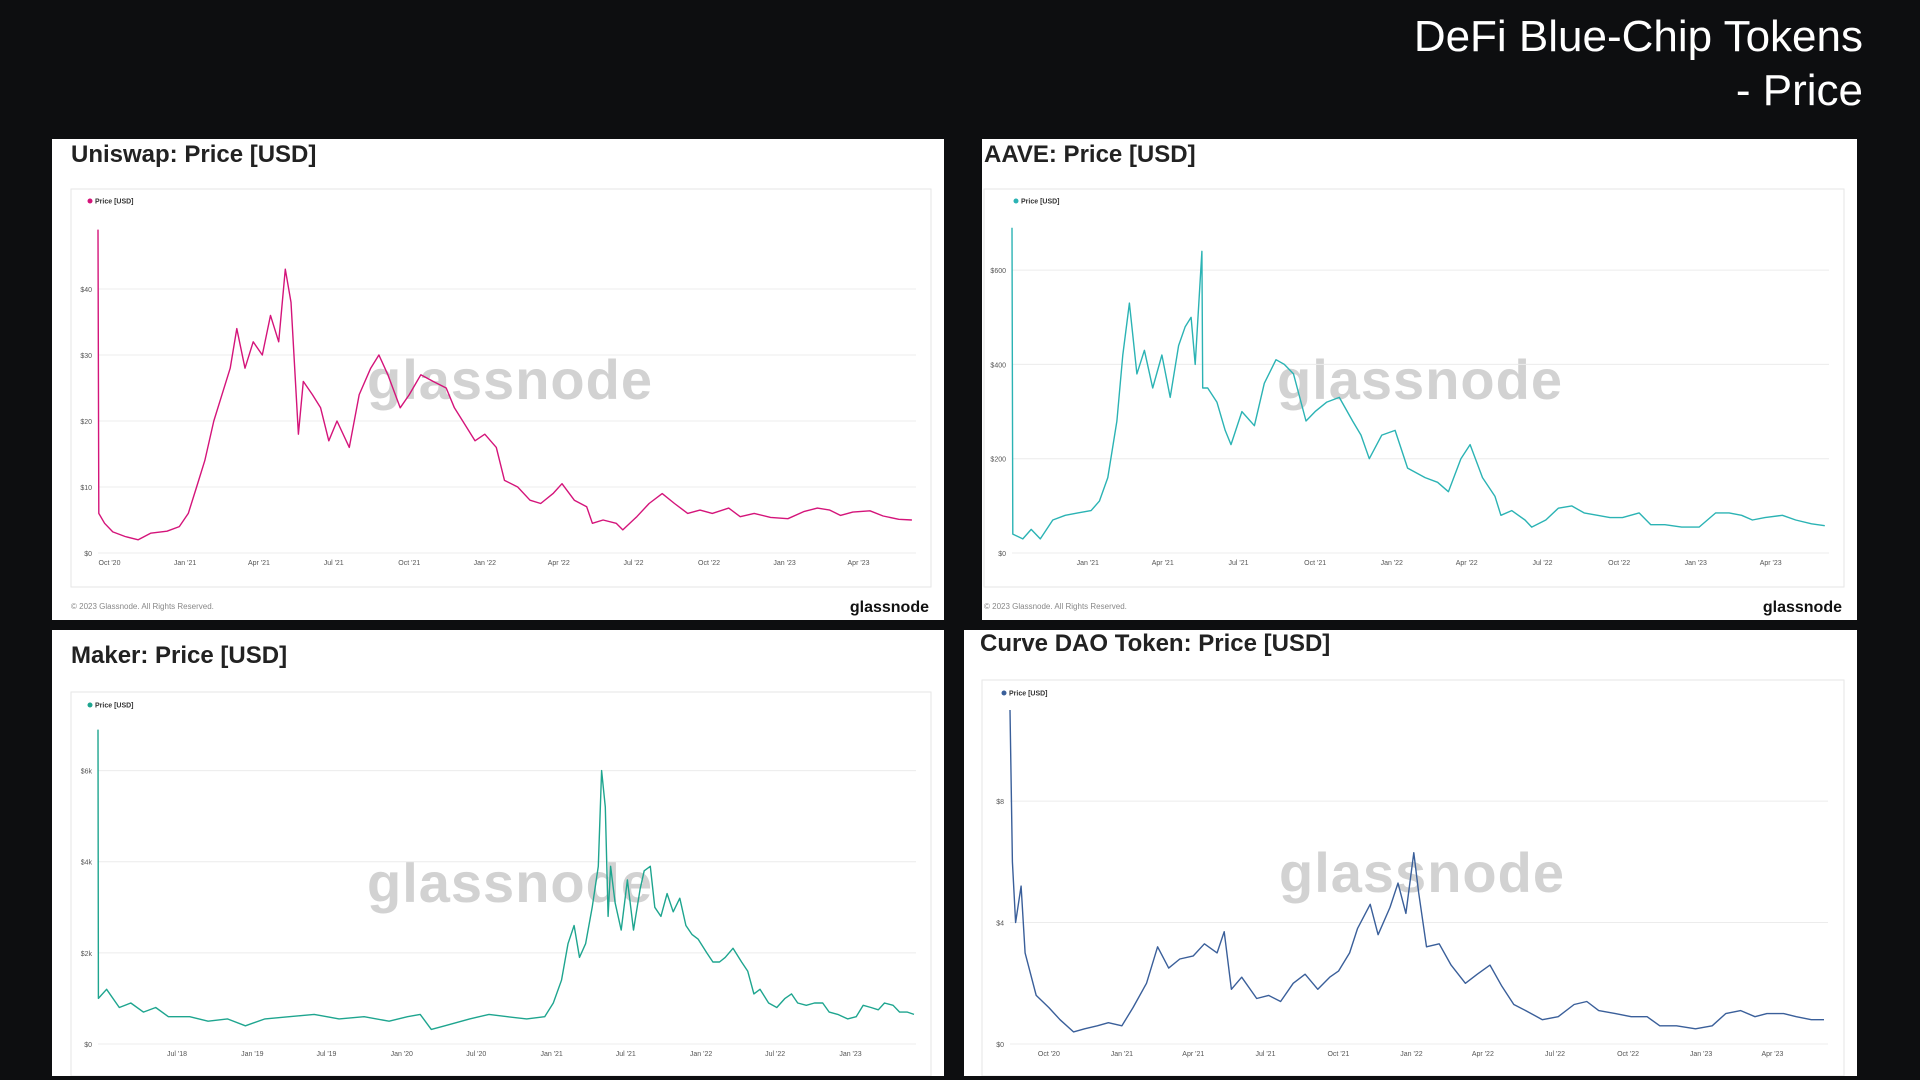 This screenshot has height=1080, width=1920. Describe the element at coordinates (1638, 64) in the screenshot. I see `page-title: DeFi Blue-Chip Tokens - Price` at that location.